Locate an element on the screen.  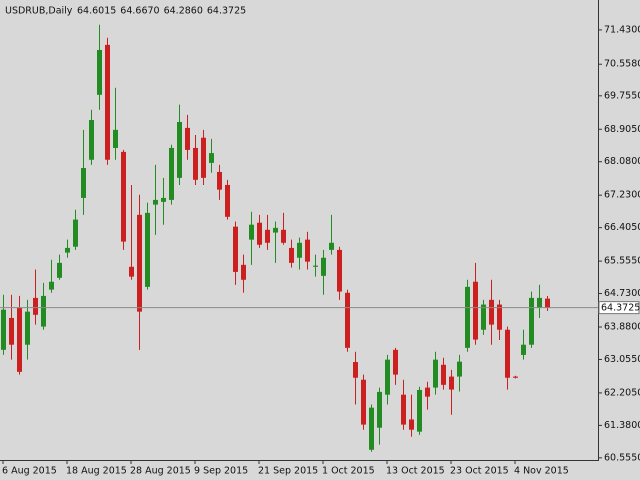
y-tick-label: 68.0800 is located at coordinates (622, 161).